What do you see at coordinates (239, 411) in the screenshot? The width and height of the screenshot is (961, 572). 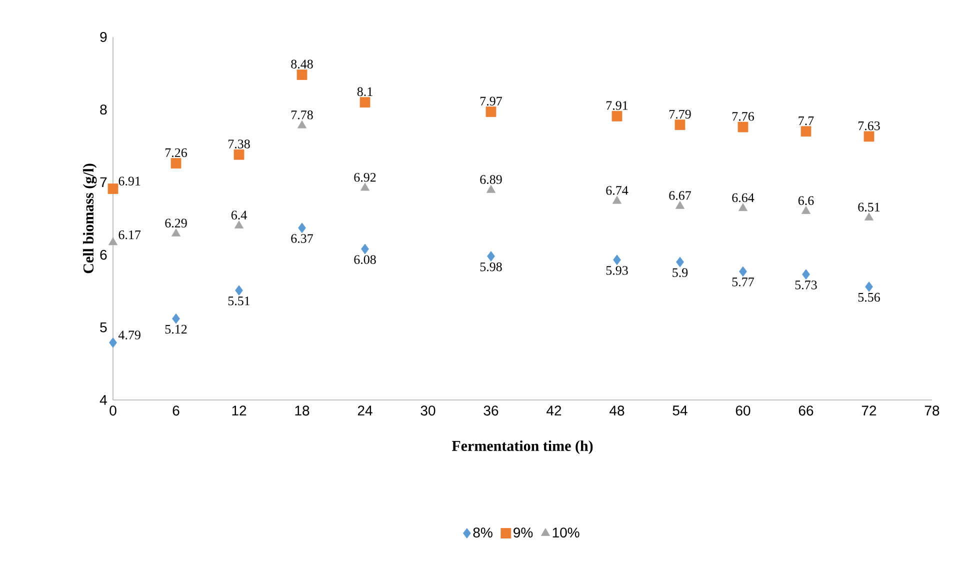 I see `x-tick-label: 12` at bounding box center [239, 411].